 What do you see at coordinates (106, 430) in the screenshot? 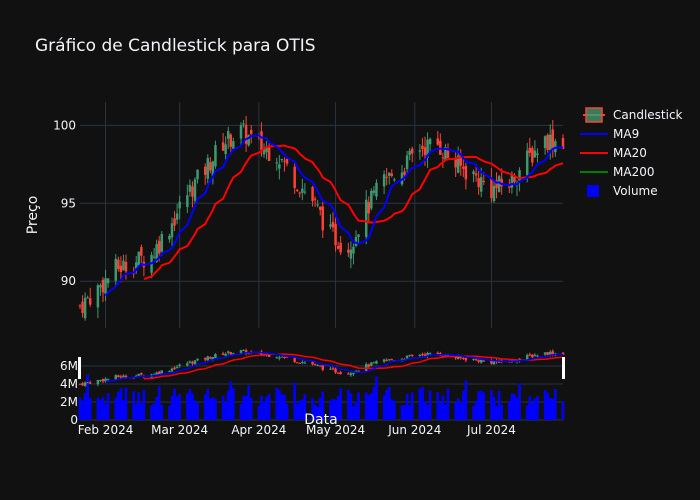
I see `x-tick-label: Feb 2024` at bounding box center [106, 430].